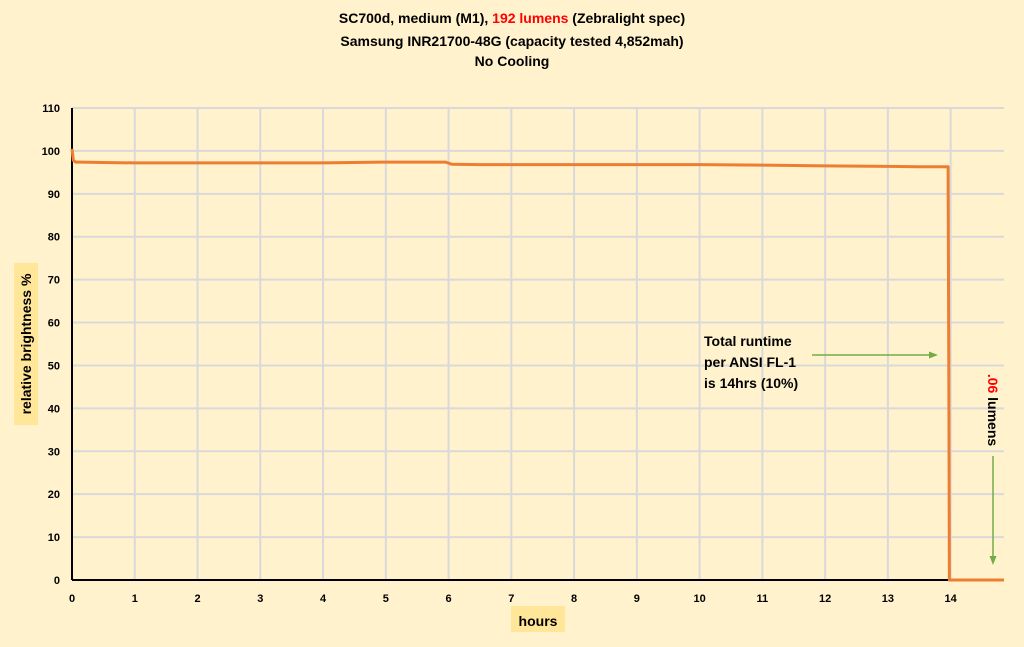 The image size is (1024, 647). Describe the element at coordinates (637, 599) in the screenshot. I see `x-tick-label: 9` at that location.